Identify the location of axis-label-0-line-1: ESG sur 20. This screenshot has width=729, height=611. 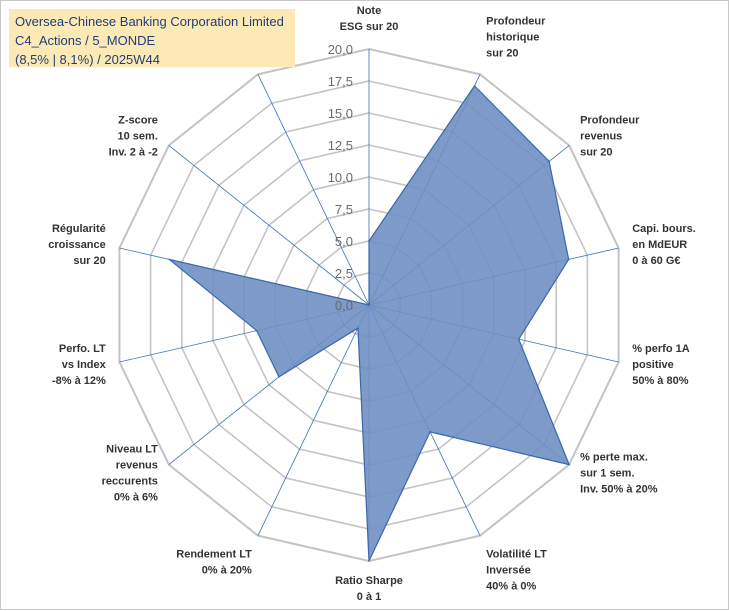
(369, 27).